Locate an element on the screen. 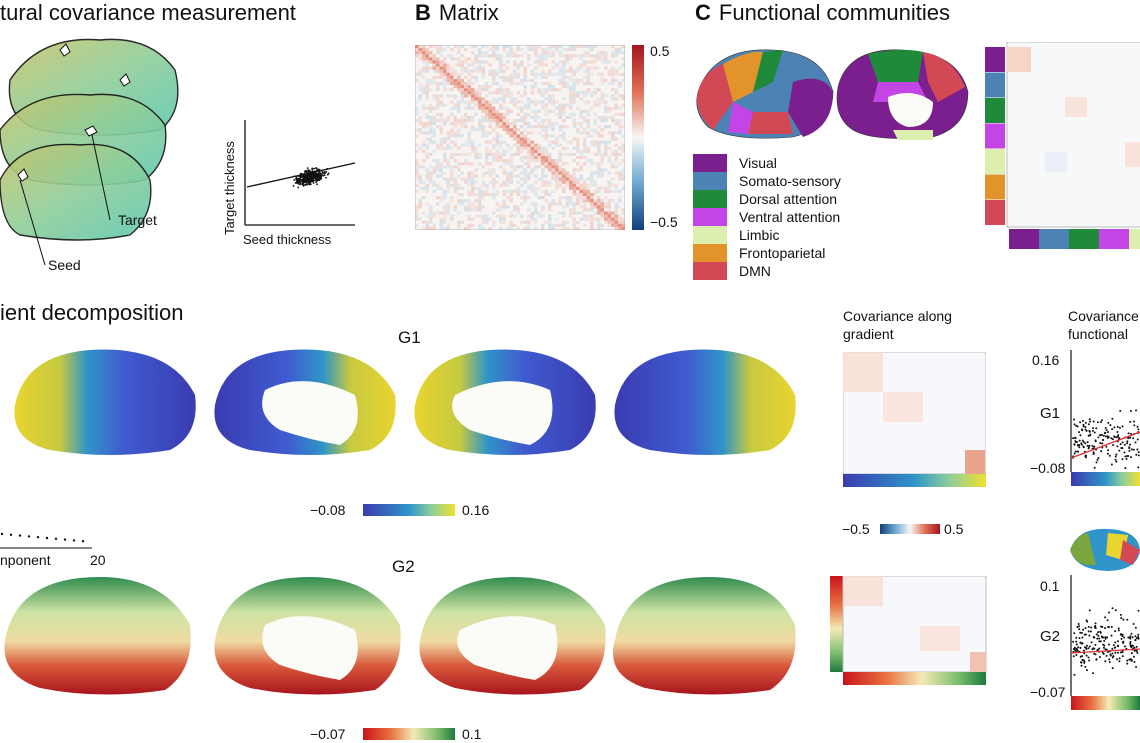 The image size is (1140, 743). row-community-swatch is located at coordinates (995, 110).